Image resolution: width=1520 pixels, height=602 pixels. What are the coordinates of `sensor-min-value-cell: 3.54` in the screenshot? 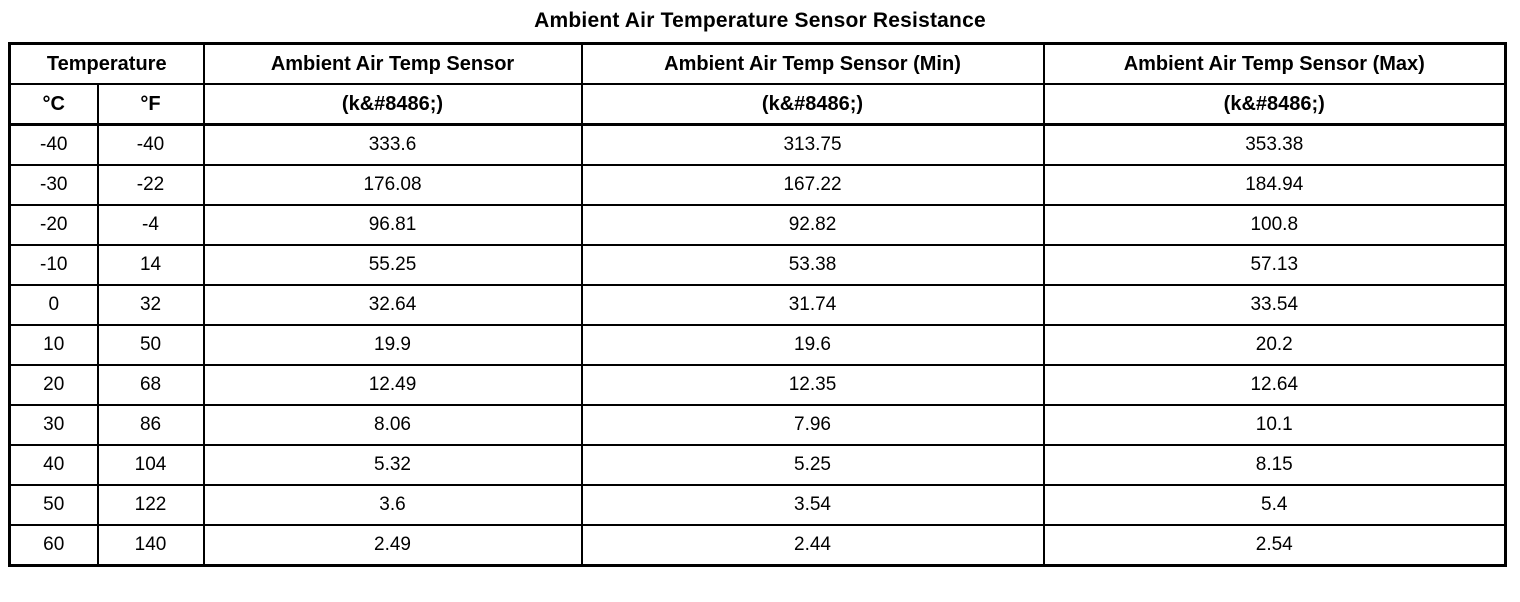 It's located at (812, 505).